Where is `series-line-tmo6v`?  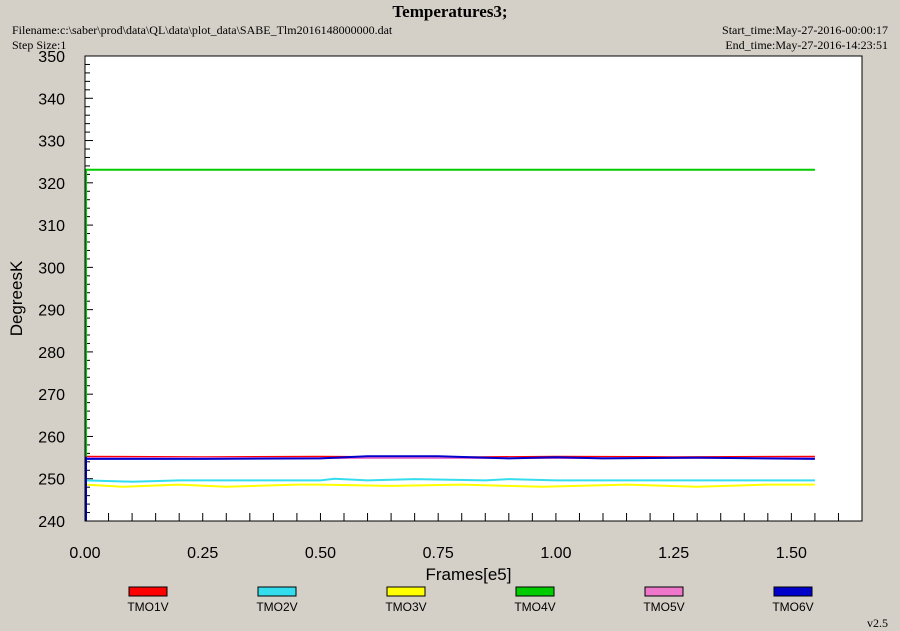 series-line-tmo6v is located at coordinates (450, 457).